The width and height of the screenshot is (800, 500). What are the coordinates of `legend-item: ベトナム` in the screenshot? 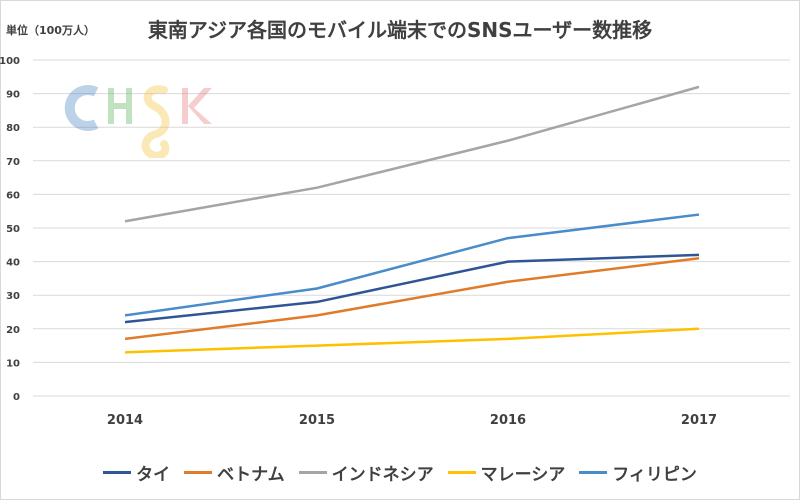 It's located at (234, 472).